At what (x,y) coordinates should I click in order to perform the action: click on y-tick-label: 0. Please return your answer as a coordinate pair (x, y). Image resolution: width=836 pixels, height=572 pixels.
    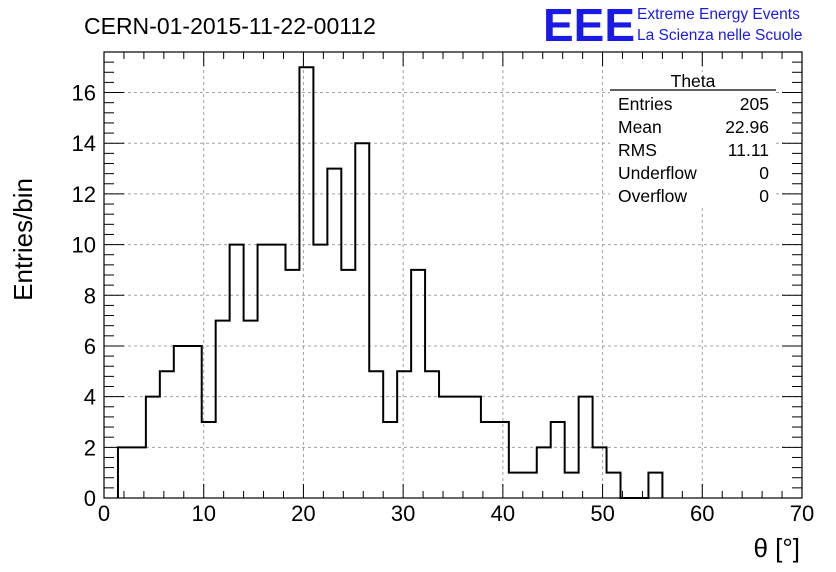
    Looking at the image, I should click on (90, 498).